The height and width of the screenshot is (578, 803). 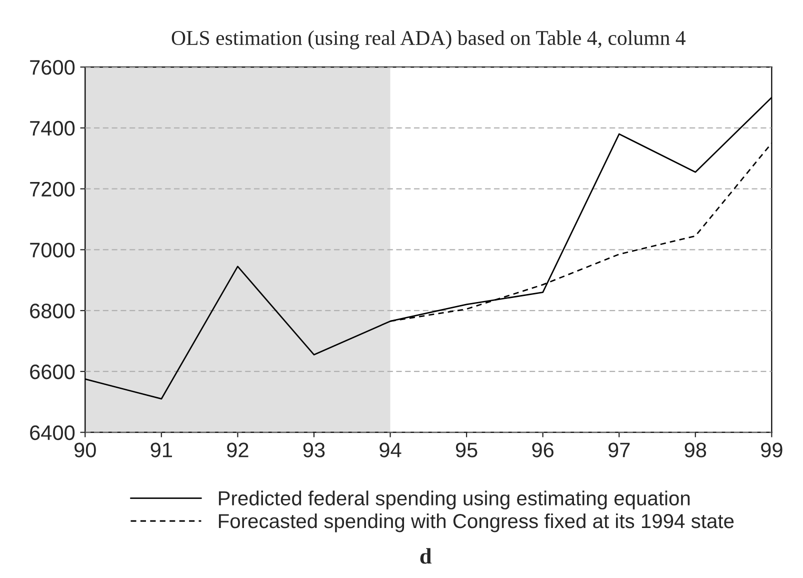 What do you see at coordinates (454, 500) in the screenshot?
I see `legend-label: Predicted federal spending using estimating equation` at bounding box center [454, 500].